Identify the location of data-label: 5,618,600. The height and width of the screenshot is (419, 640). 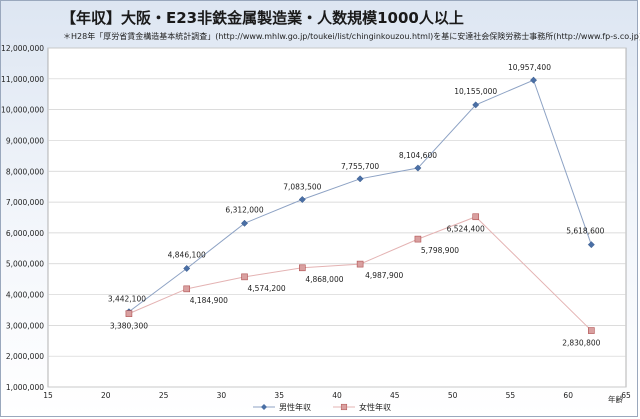
(585, 231).